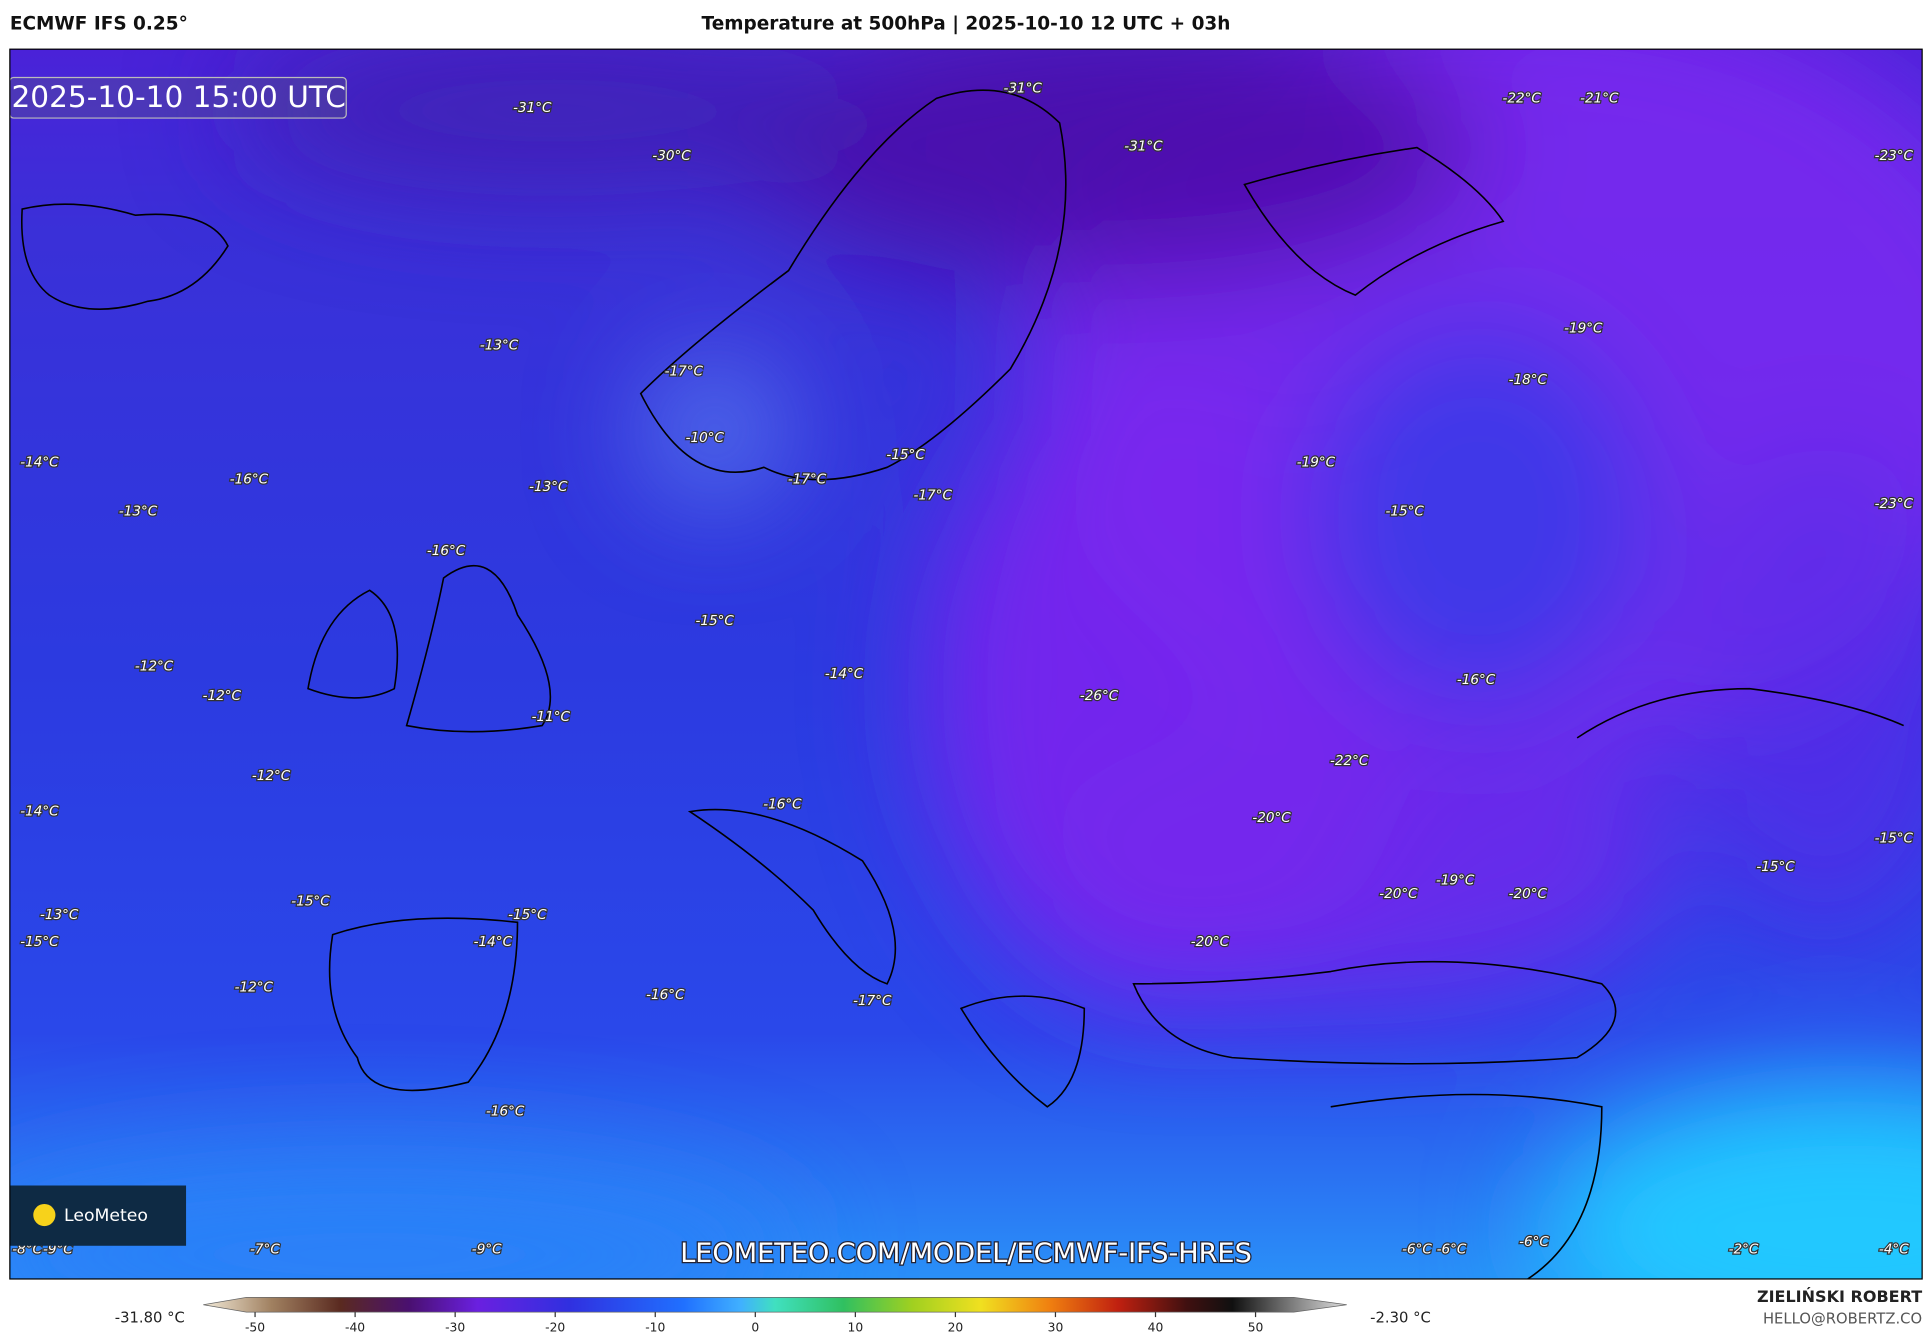 This screenshot has height=1338, width=1932. I want to click on colorbar-tick-label: 20, so click(956, 1328).